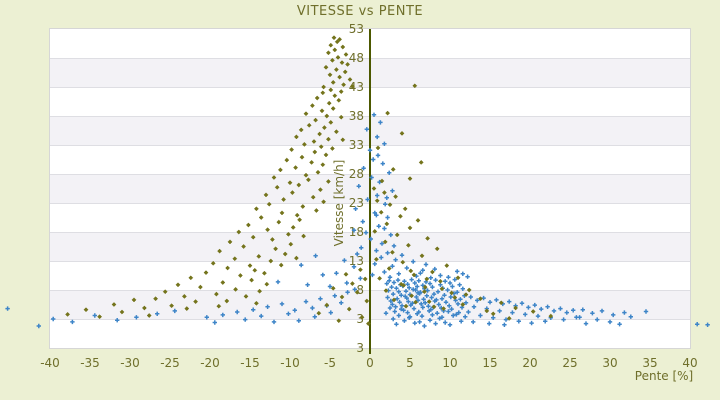 This screenshot has height=400, width=720. I want to click on x-tick-label: -35, so click(90, 363).